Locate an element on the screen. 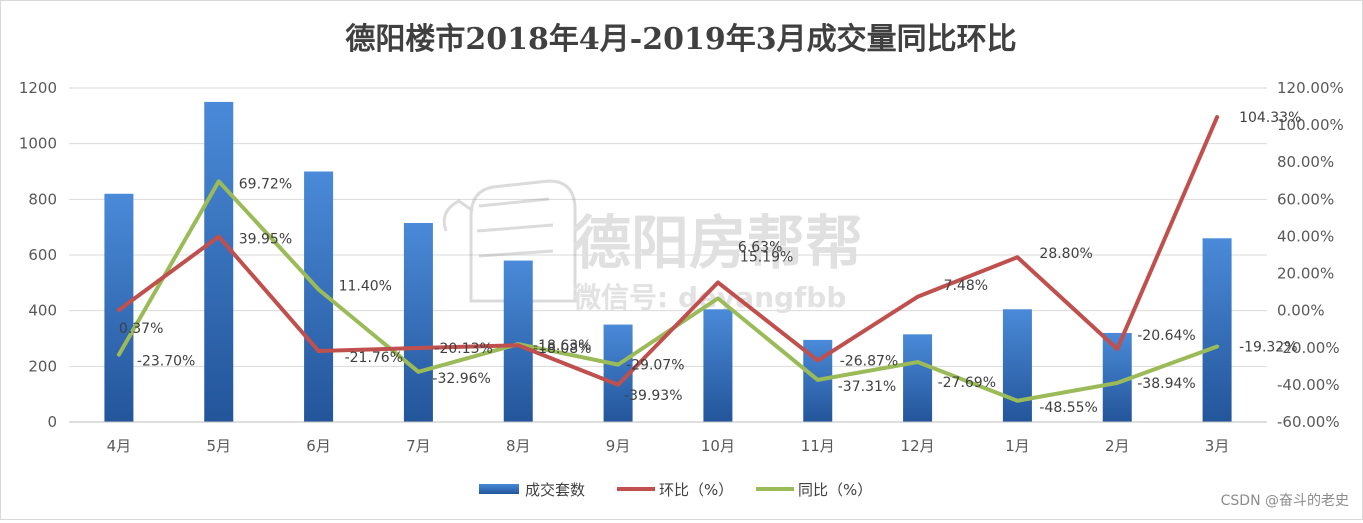 This screenshot has width=1363, height=523. x-tick-label: 6月 is located at coordinates (318, 446).